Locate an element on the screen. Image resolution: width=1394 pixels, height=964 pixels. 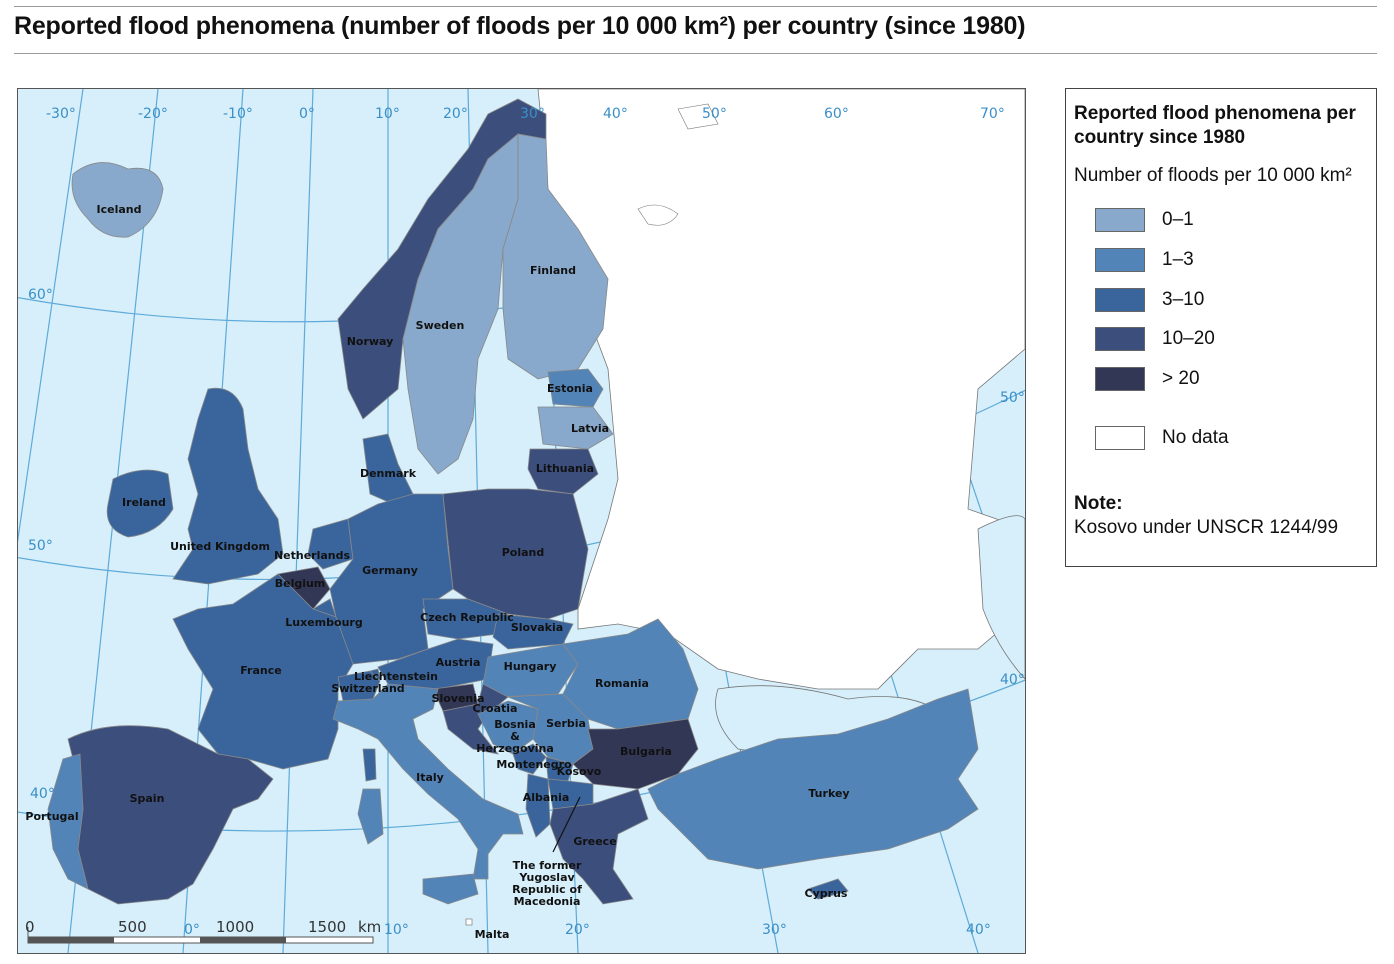
scale-label-500: 500 is located at coordinates (132, 927).